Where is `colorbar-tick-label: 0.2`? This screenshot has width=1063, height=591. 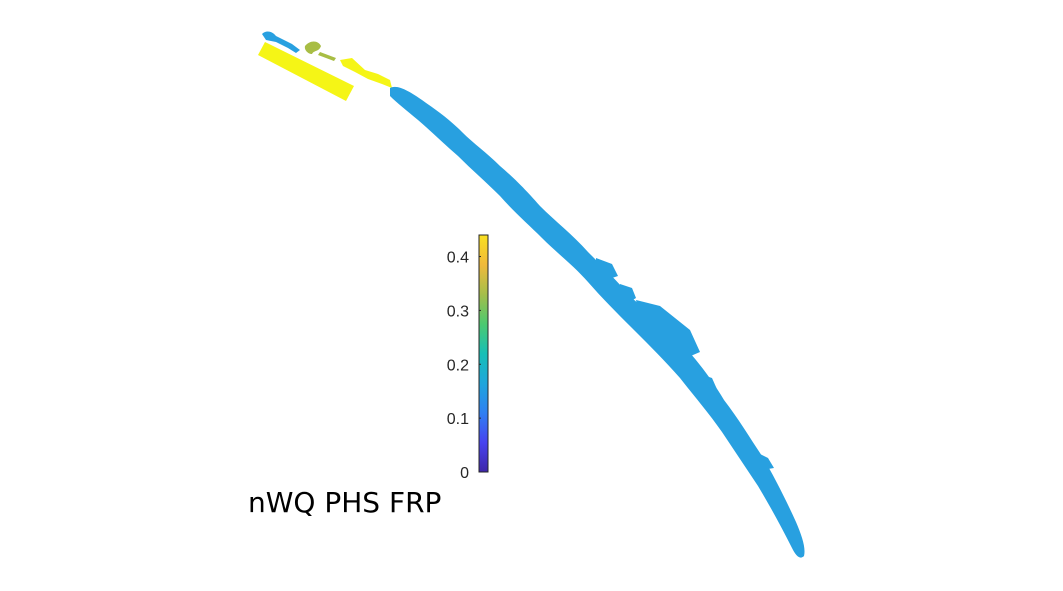 colorbar-tick-label: 0.2 is located at coordinates (458, 365).